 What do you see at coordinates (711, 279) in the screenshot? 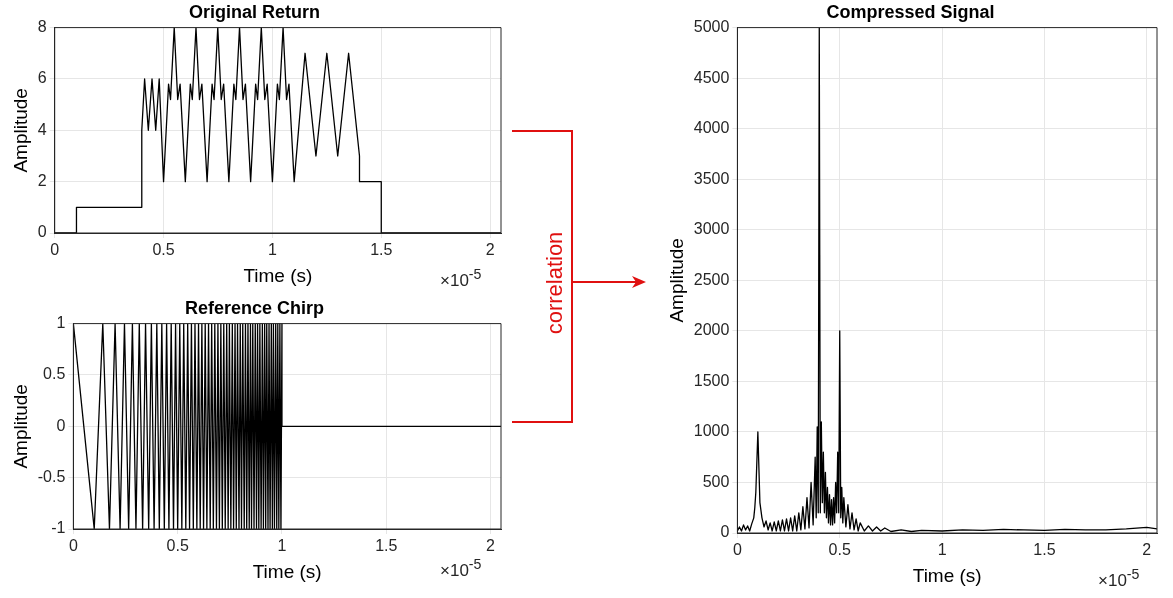
I see `y-tick-label: 2500` at bounding box center [711, 279].